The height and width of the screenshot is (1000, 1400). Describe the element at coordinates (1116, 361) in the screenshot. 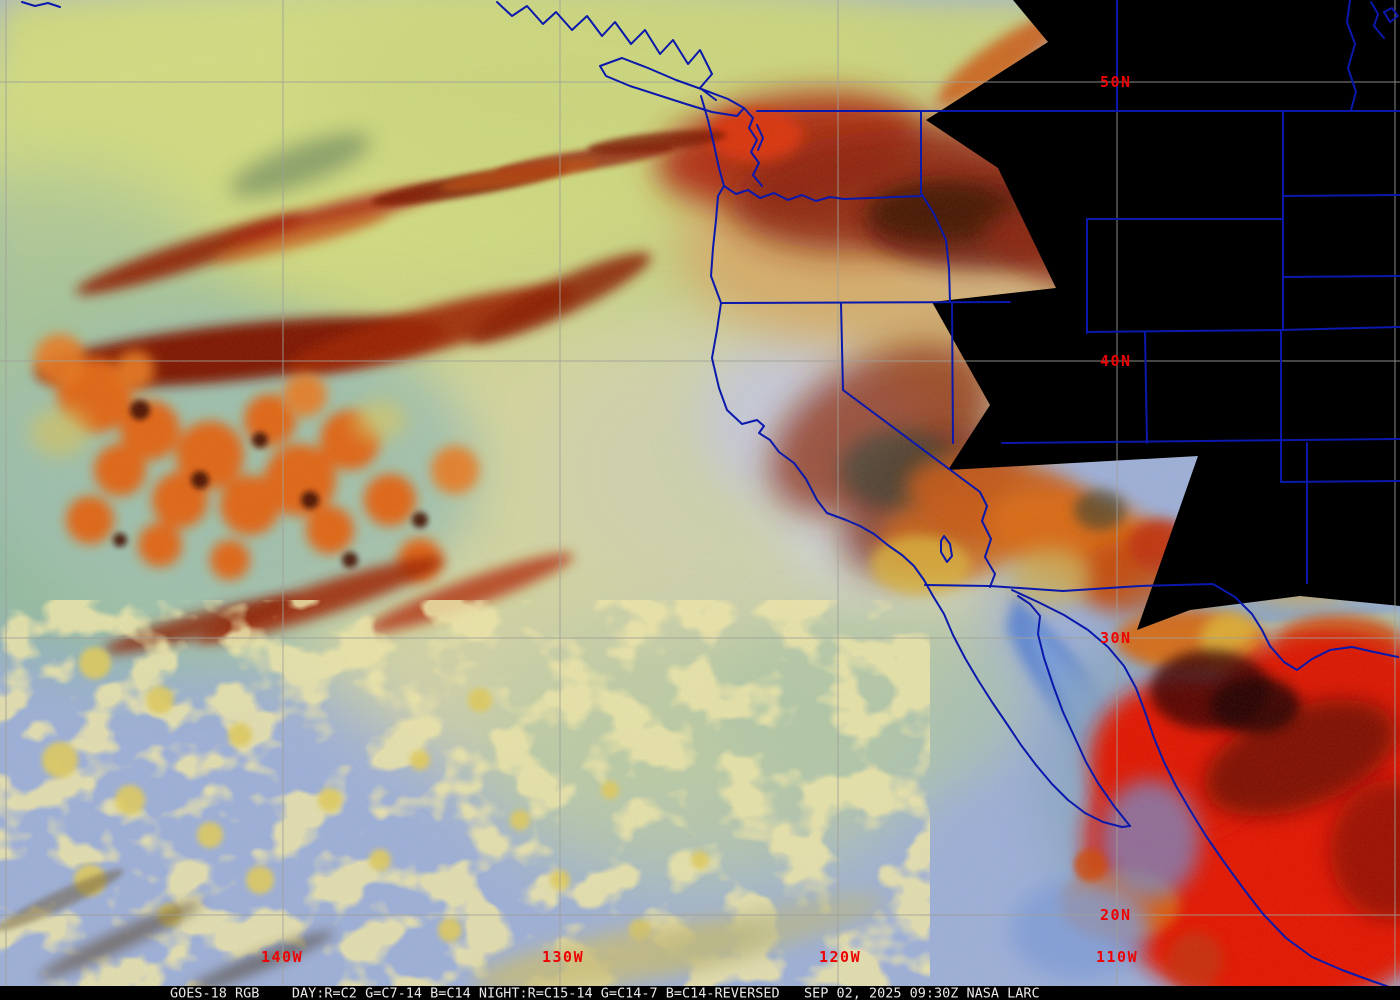

I see `lat-label-40n: 40N` at that location.